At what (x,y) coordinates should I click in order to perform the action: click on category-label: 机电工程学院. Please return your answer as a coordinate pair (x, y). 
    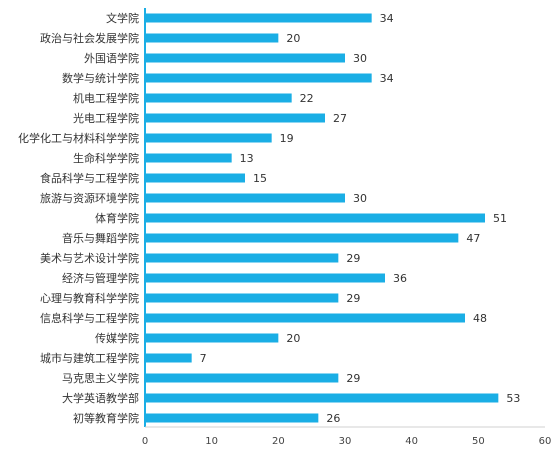
    Looking at the image, I should click on (106, 98).